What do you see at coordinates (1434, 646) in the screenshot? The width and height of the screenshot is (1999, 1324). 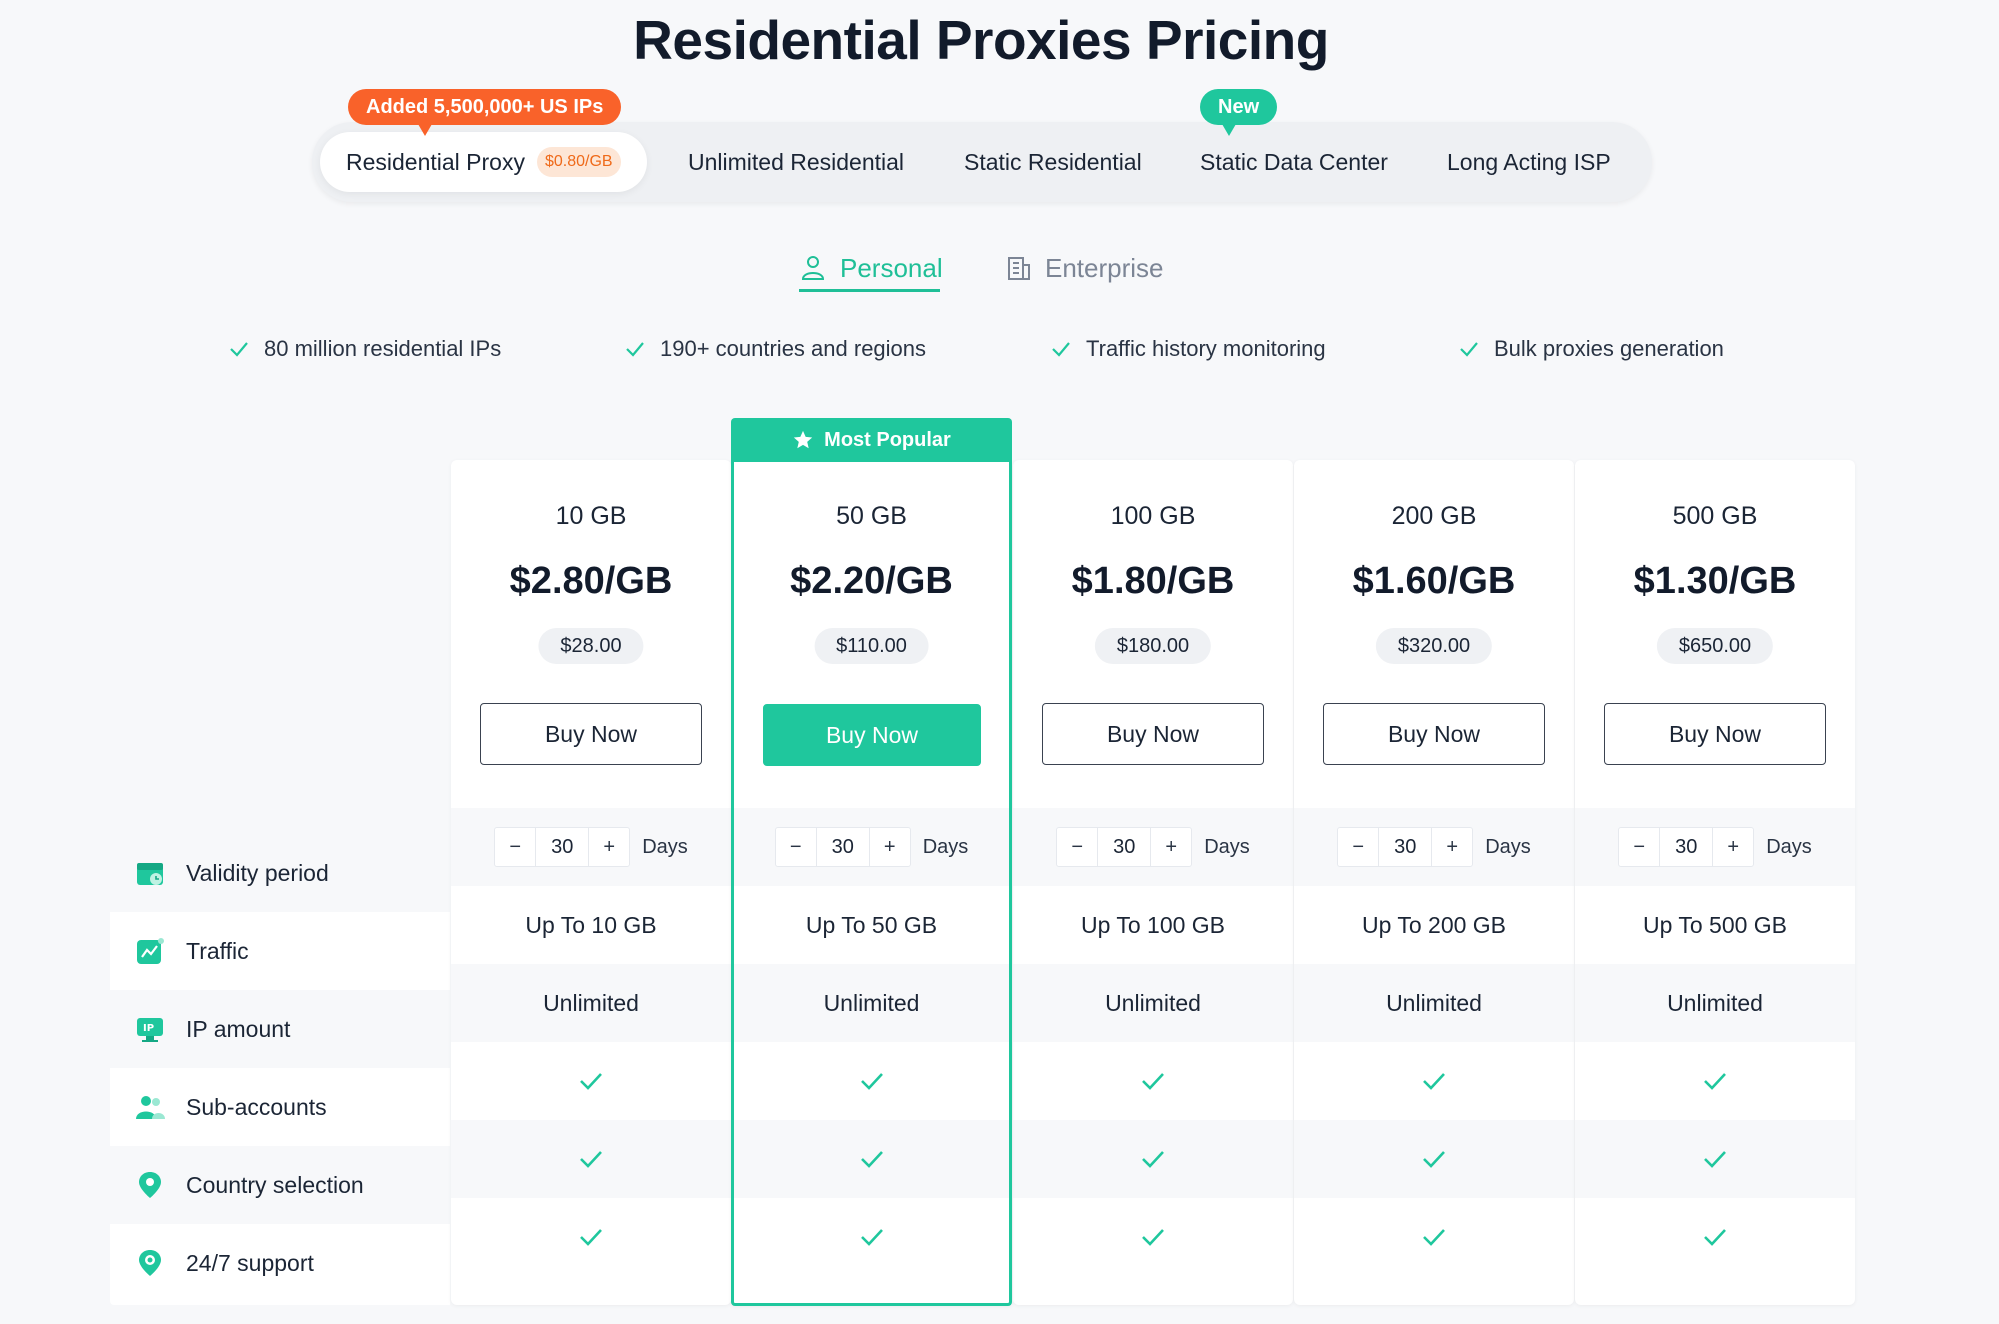 I see `plan-total: $320.00` at bounding box center [1434, 646].